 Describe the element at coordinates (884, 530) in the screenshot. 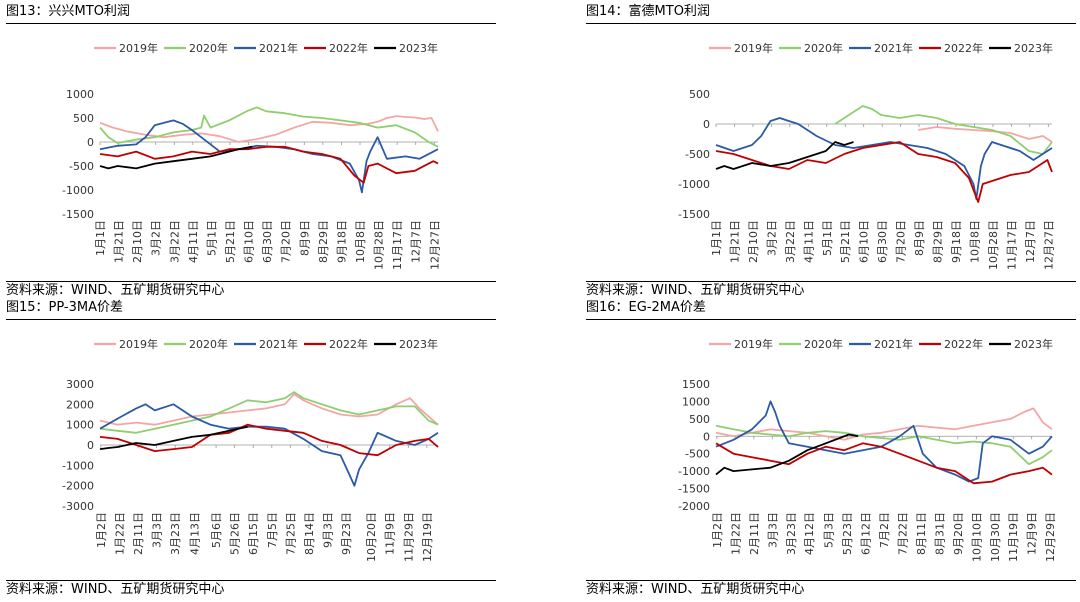

I see `x-tick-label: 7月2日` at that location.